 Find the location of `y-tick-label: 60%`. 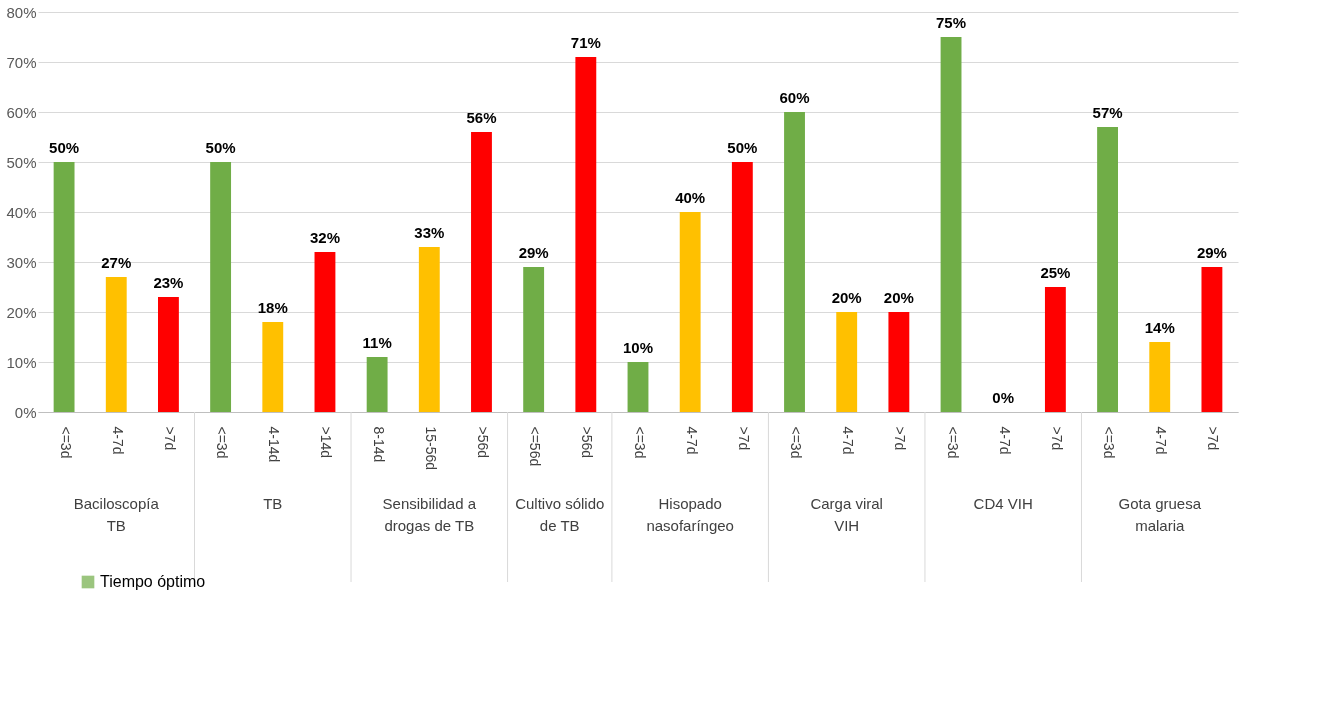

y-tick-label: 60% is located at coordinates (21, 112).